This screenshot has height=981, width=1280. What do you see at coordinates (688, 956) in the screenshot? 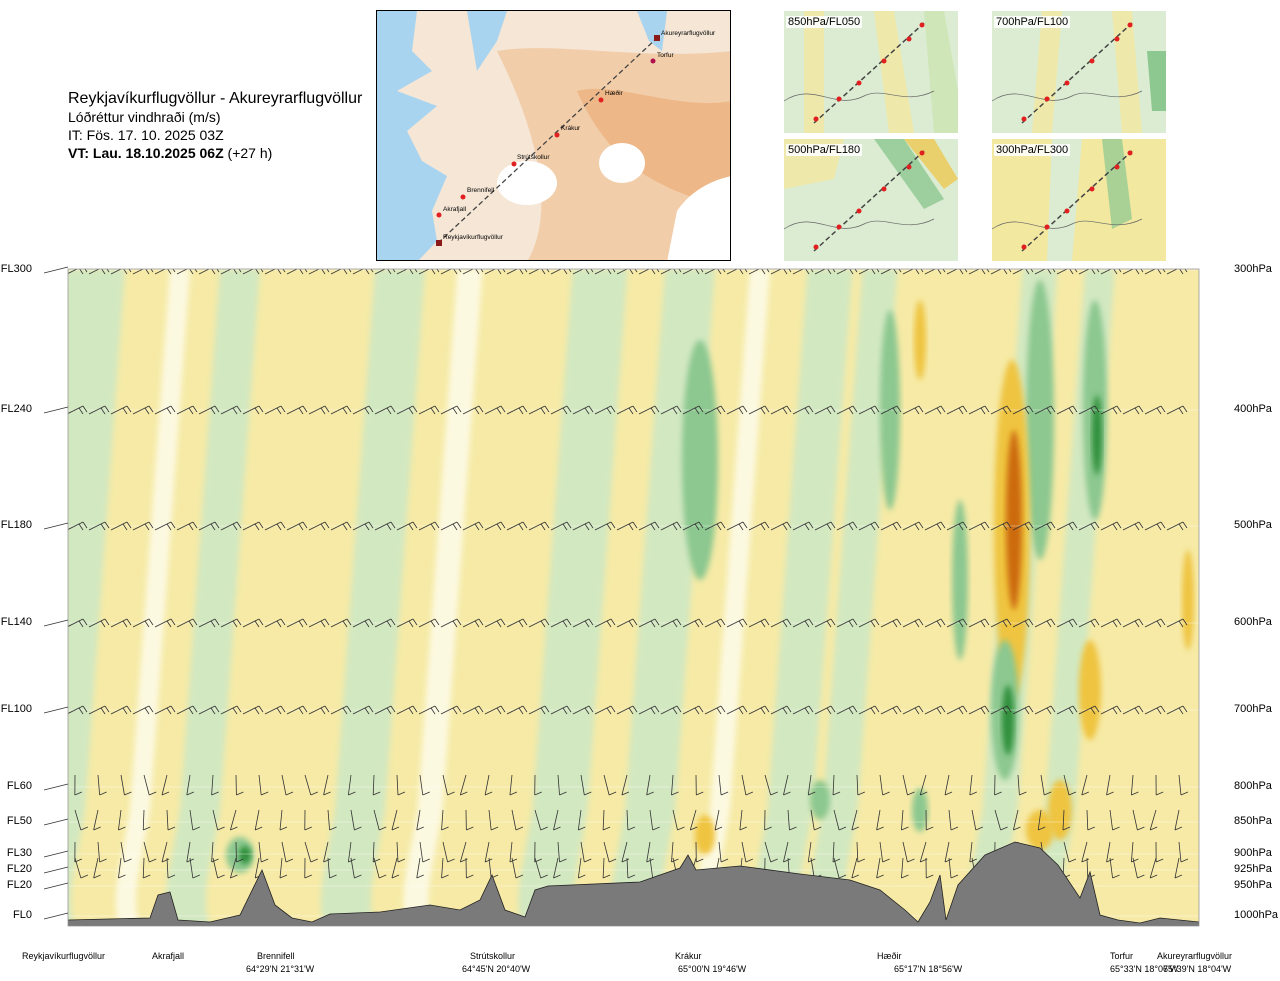
I see `location-name: Krákur` at bounding box center [688, 956].